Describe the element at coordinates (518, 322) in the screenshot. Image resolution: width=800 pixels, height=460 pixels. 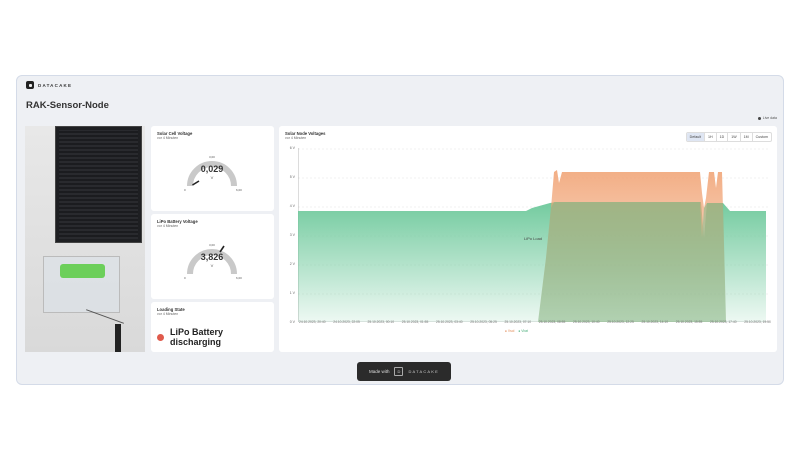
I see `x-tick: 25.10.2023, 07:10` at that location.